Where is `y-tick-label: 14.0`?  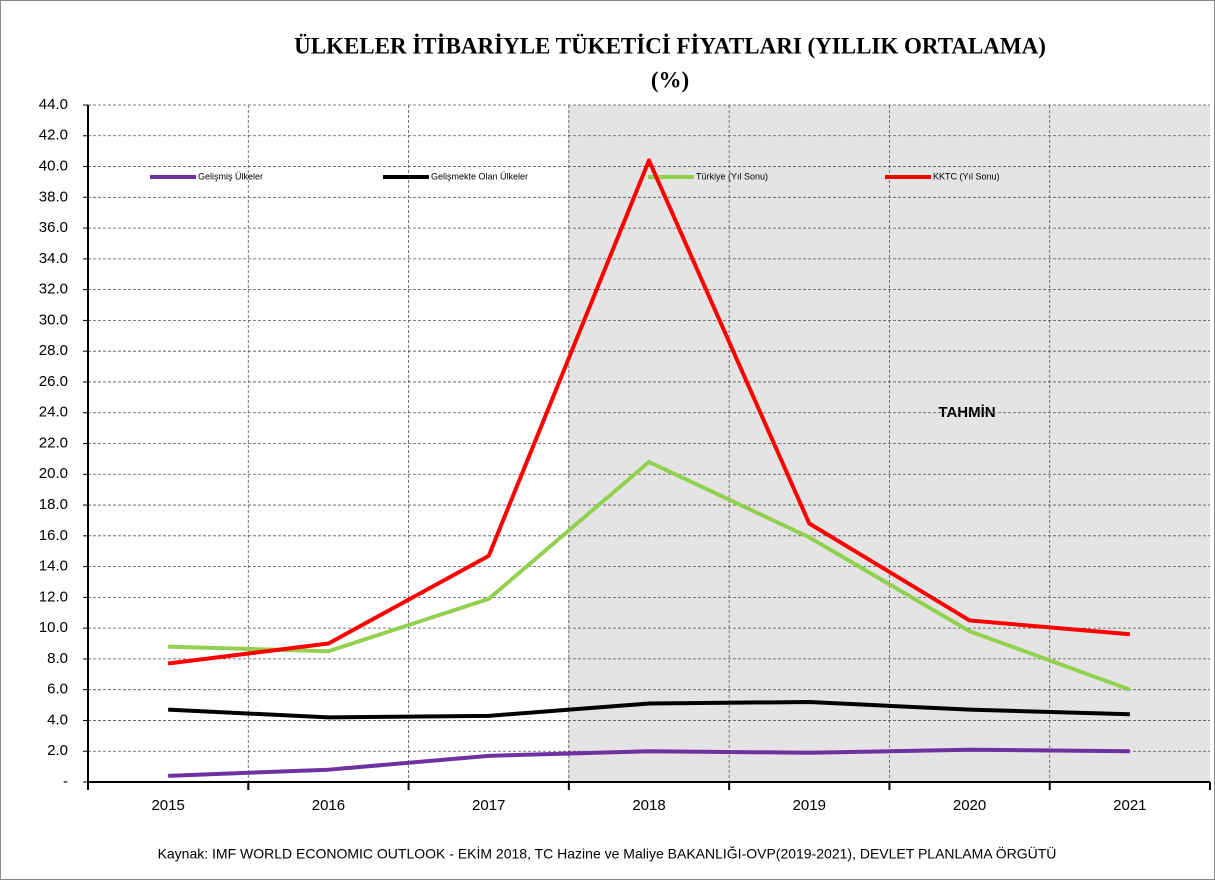 y-tick-label: 14.0 is located at coordinates (53, 566).